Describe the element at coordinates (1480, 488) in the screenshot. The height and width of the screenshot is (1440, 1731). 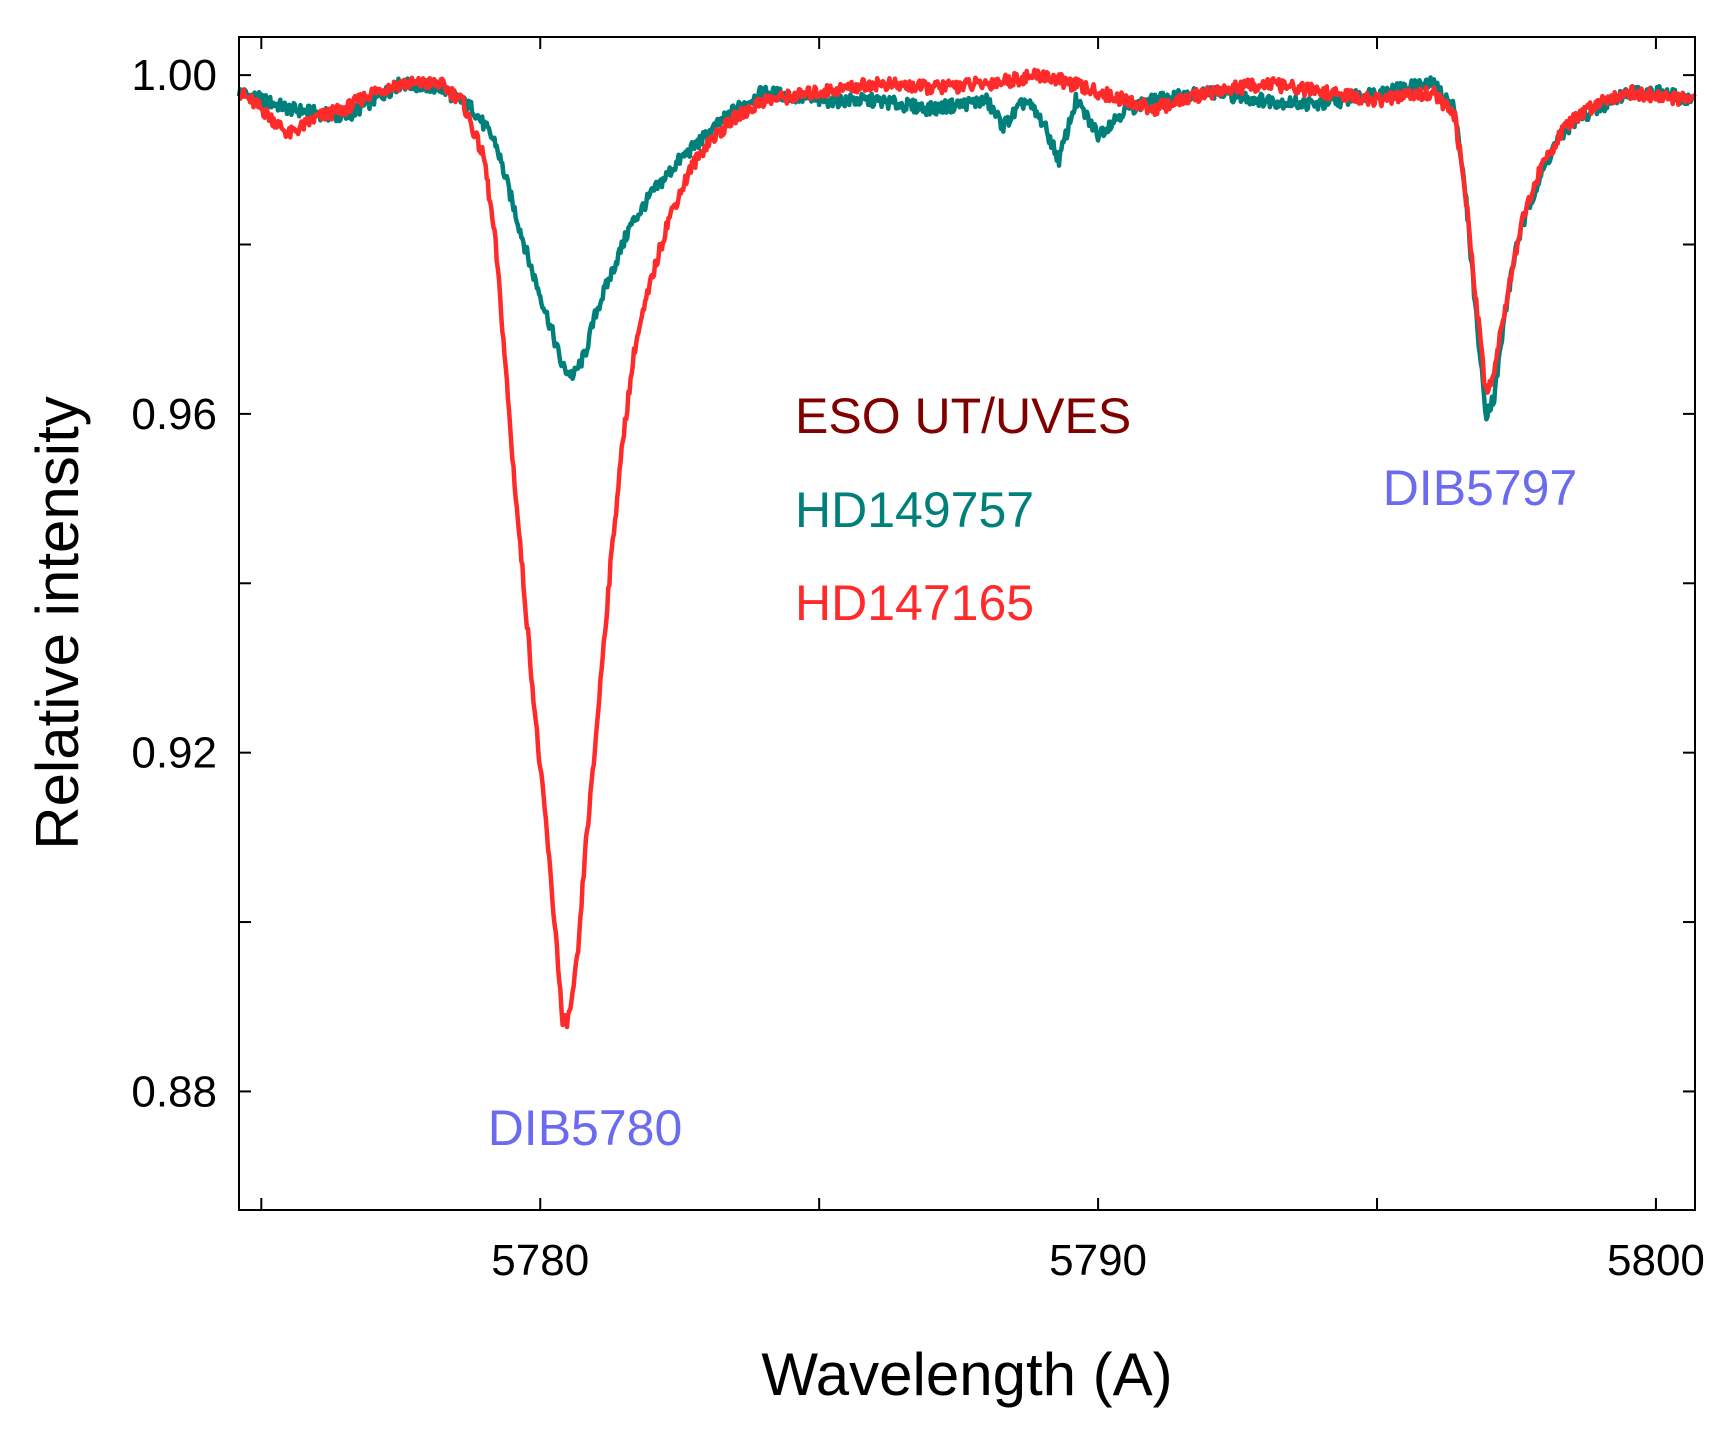
I see `annotation-dib5797: DIB5797` at that location.